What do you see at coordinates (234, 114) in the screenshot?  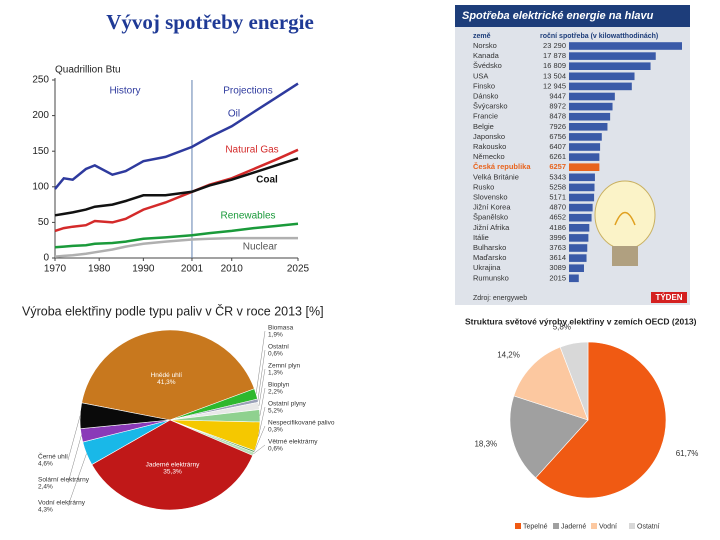 I see `series-label: Oil` at bounding box center [234, 114].